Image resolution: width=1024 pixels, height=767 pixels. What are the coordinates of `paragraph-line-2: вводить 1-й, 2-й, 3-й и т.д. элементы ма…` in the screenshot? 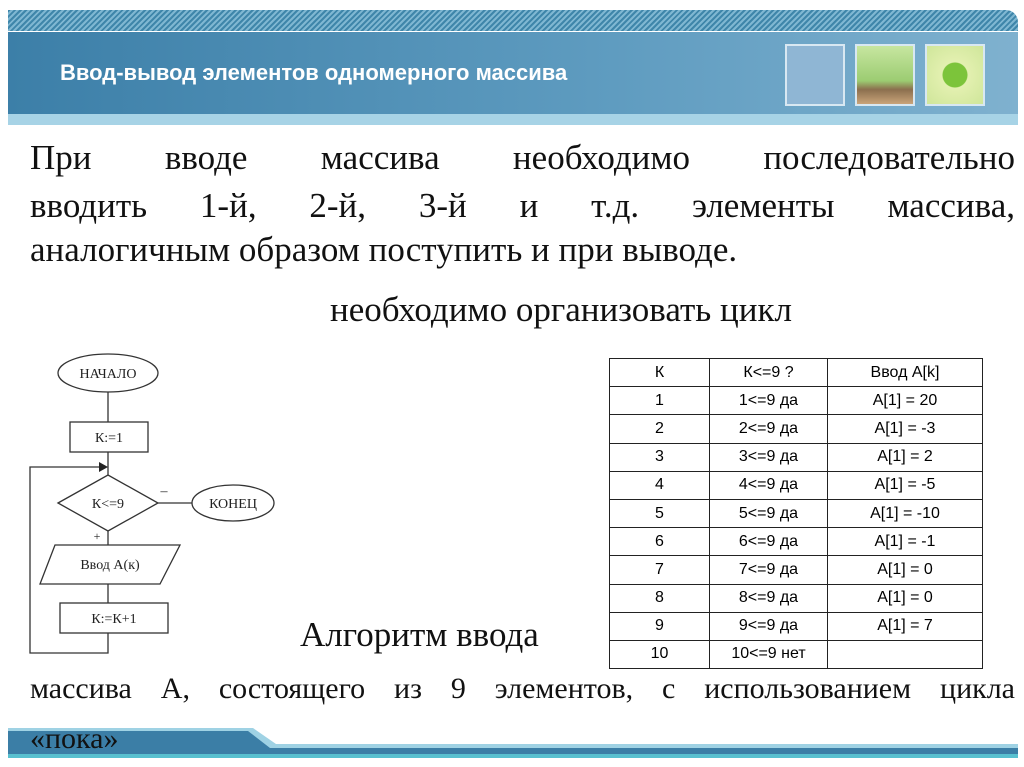 It's located at (522, 205).